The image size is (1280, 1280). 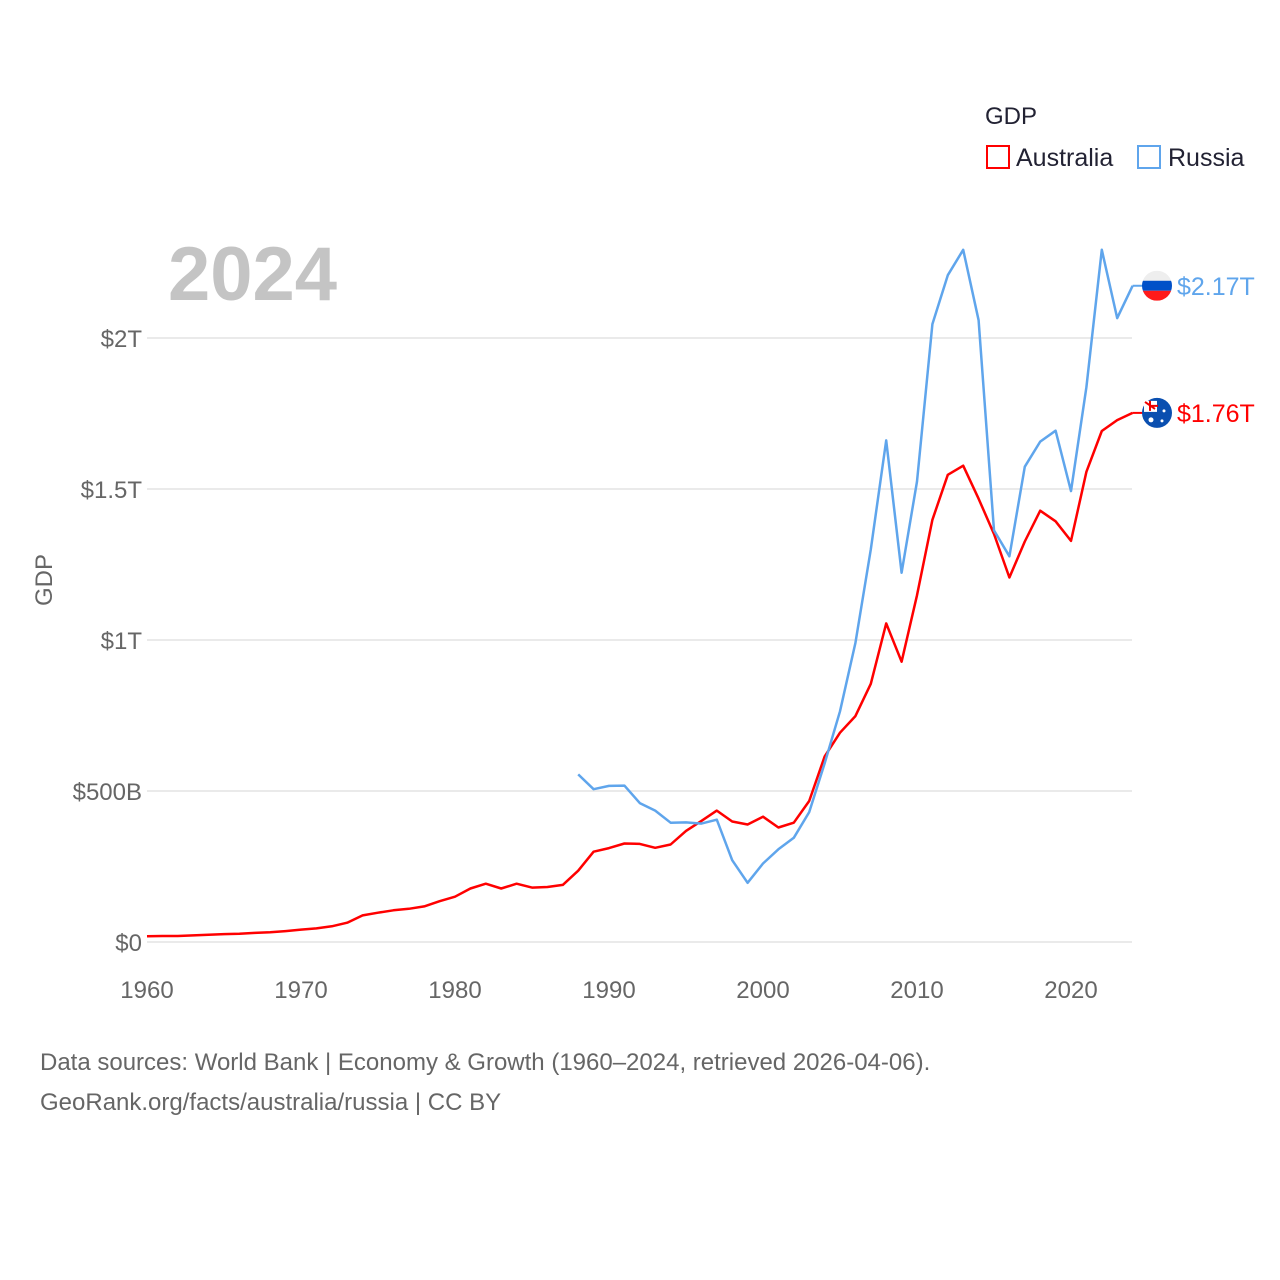 I want to click on y-tick-label: $1.5T, so click(x=112, y=490).